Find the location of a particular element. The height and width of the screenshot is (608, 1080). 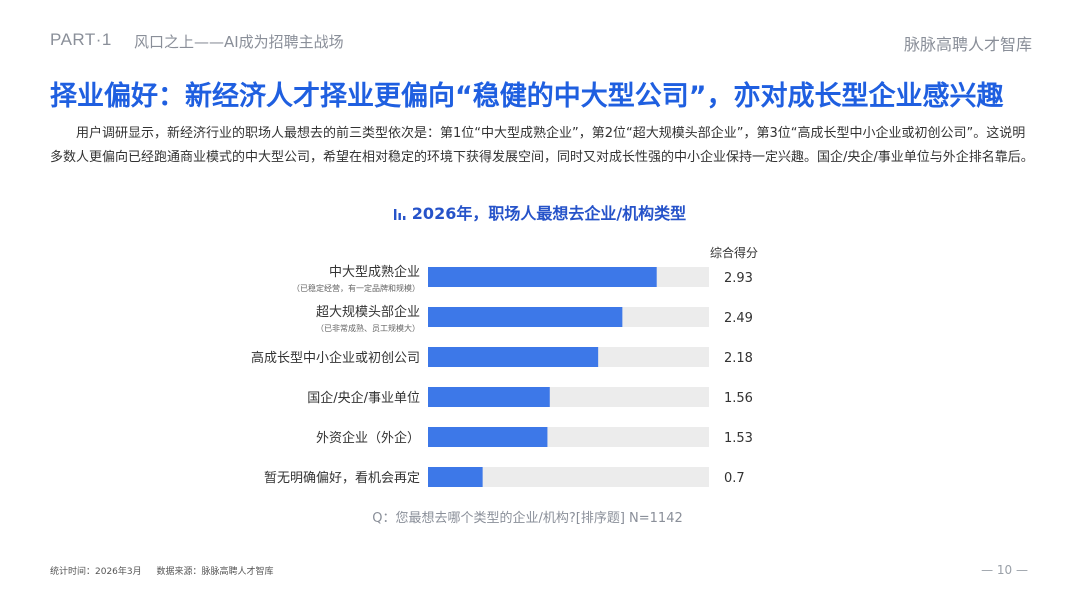

category-label: 暂无明确偏好，看机会再定 is located at coordinates (342, 478).